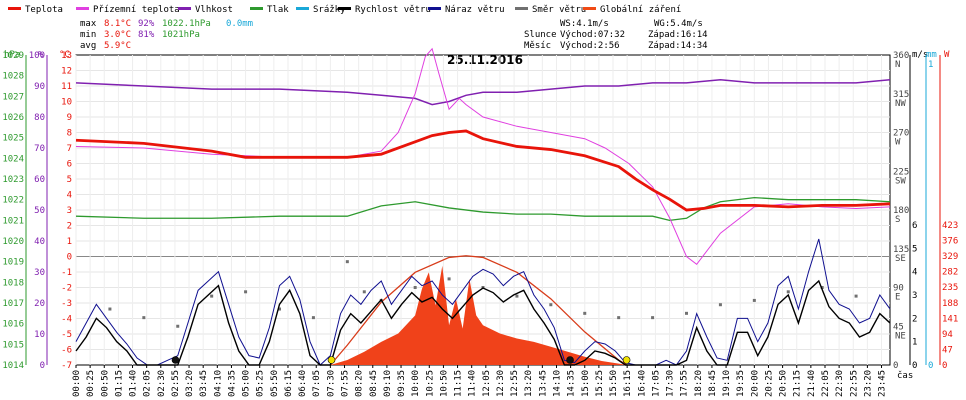 The image size is (966, 400). I want to click on tick-label-hpa: 1017, so click(13, 304).